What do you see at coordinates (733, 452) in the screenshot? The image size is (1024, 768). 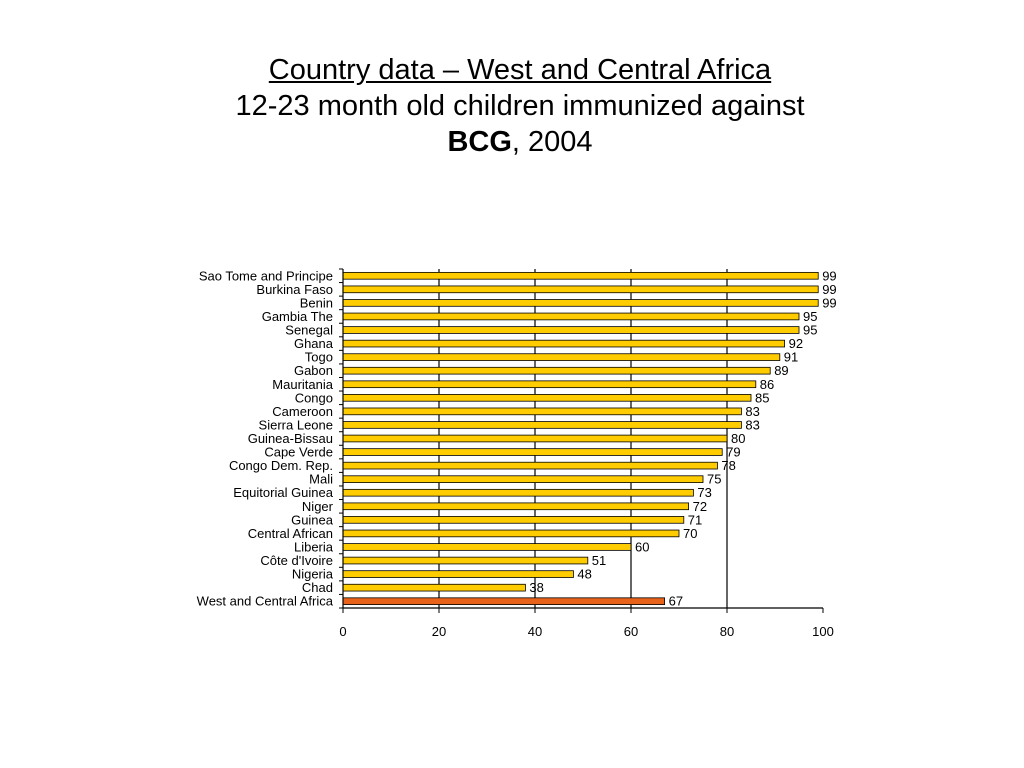 I see `data-label: 79` at bounding box center [733, 452].